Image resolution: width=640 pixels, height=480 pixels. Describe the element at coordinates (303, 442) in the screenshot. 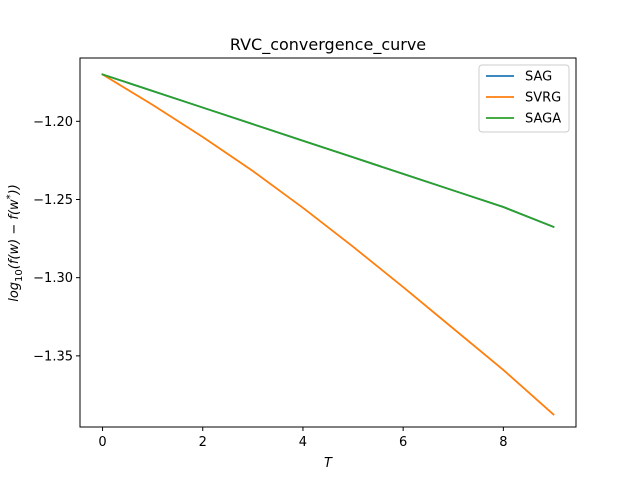

I see `x-tick-label: 4` at that location.